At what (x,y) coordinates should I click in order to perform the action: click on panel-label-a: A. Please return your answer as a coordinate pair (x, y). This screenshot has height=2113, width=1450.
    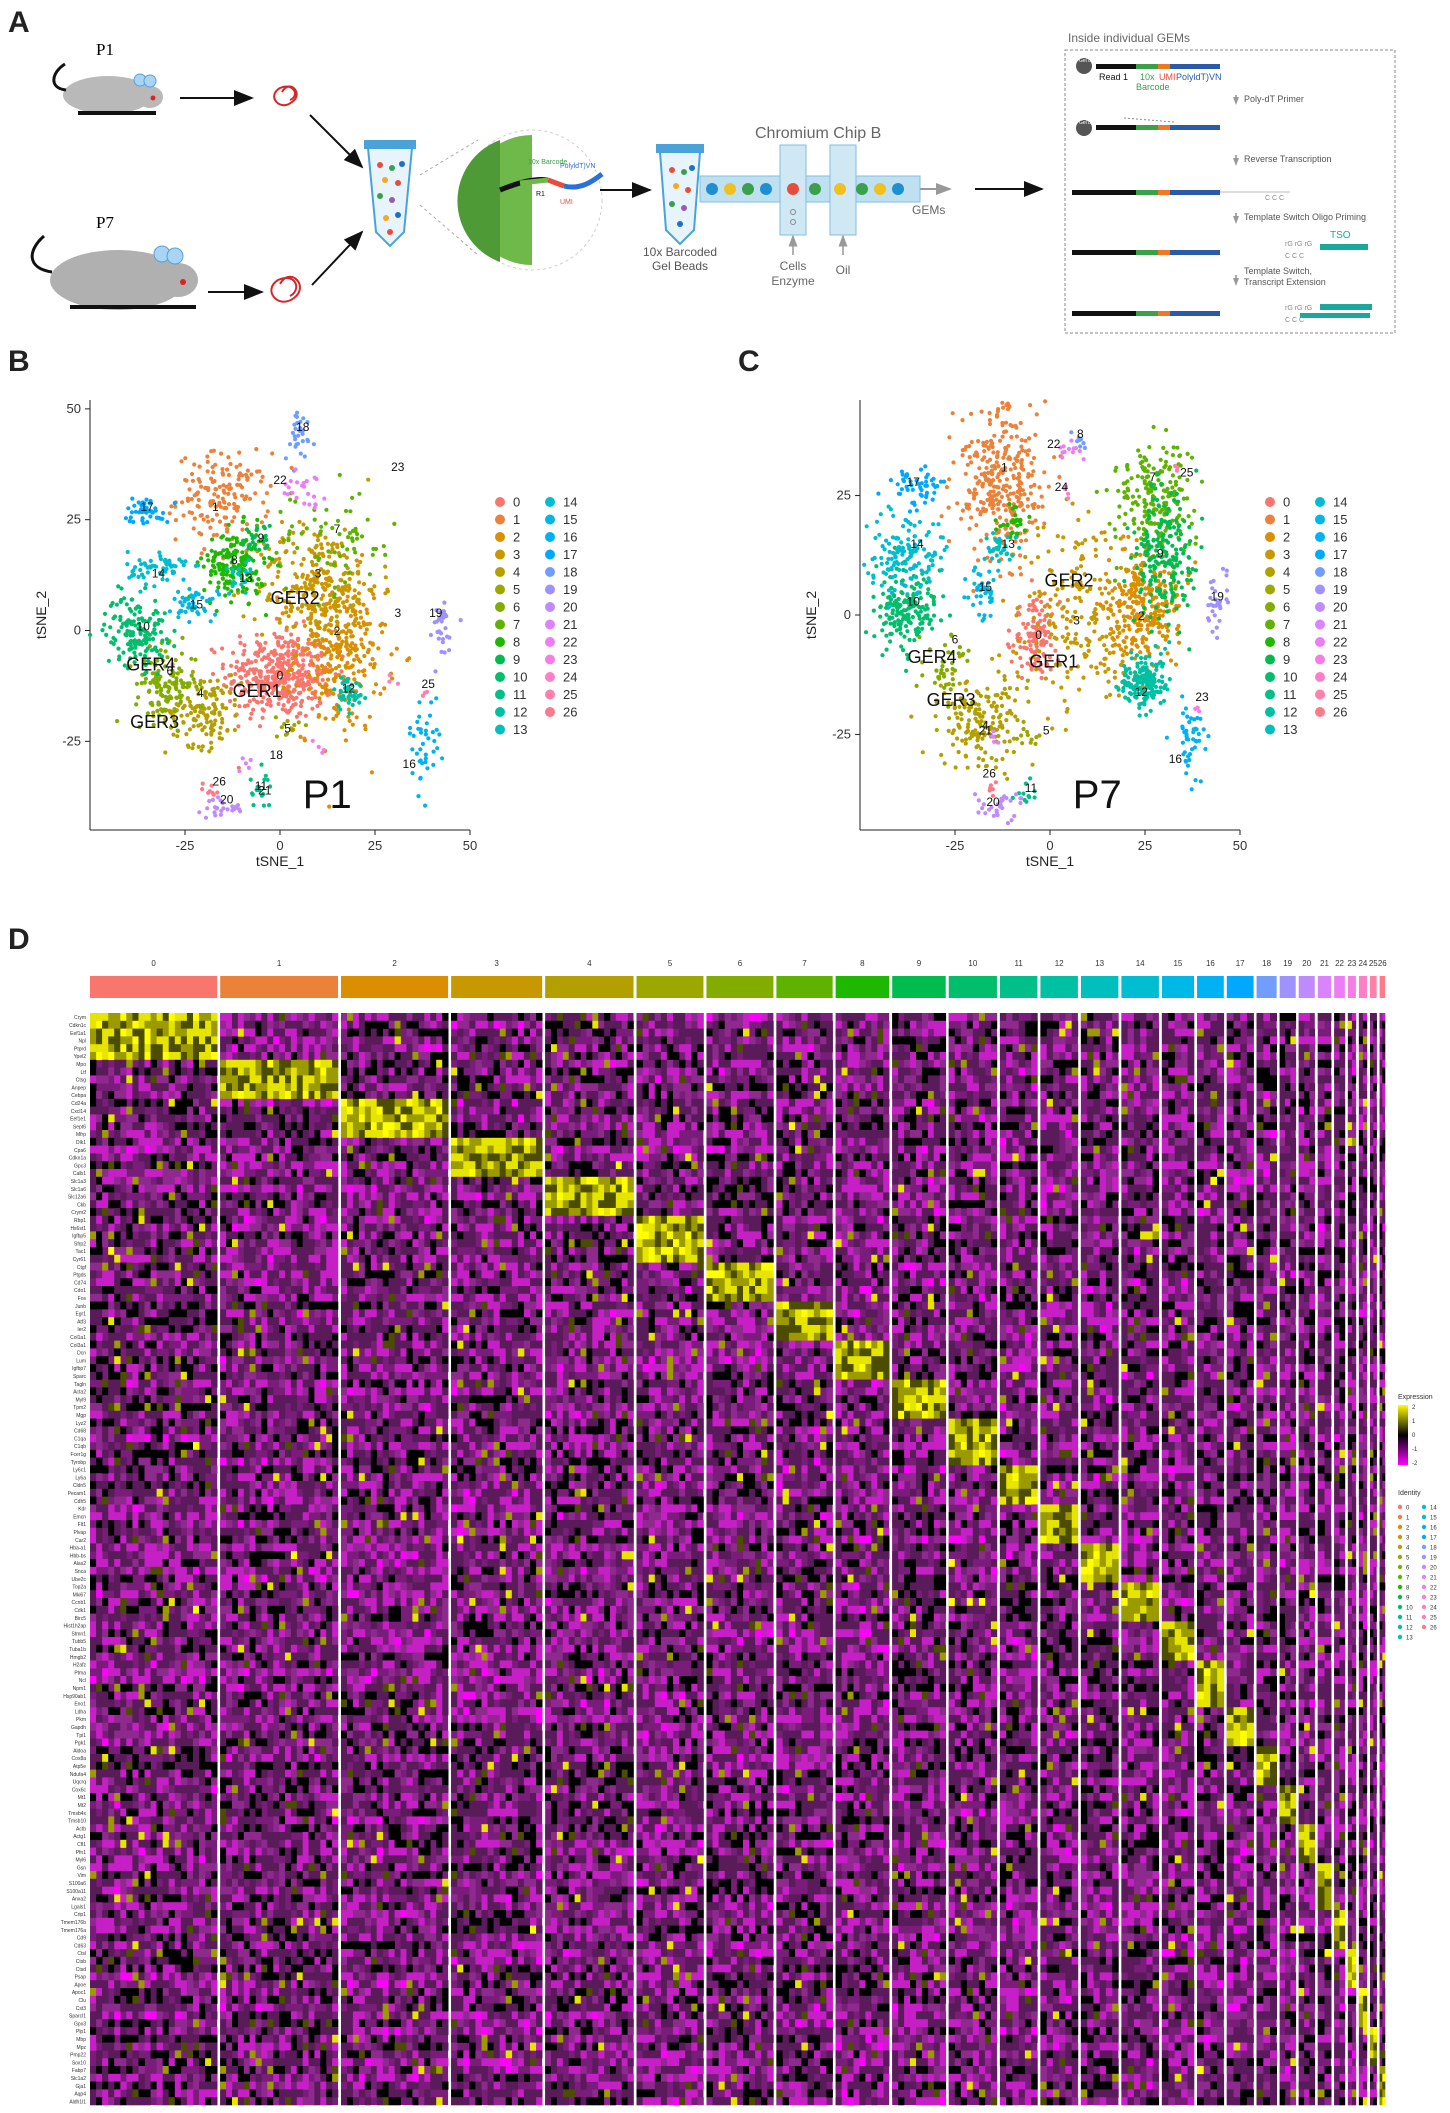
    Looking at the image, I should click on (19, 23).